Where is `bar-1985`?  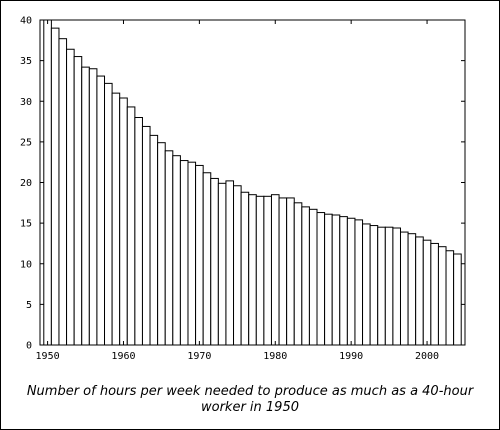
bar-1985 is located at coordinates (313, 277).